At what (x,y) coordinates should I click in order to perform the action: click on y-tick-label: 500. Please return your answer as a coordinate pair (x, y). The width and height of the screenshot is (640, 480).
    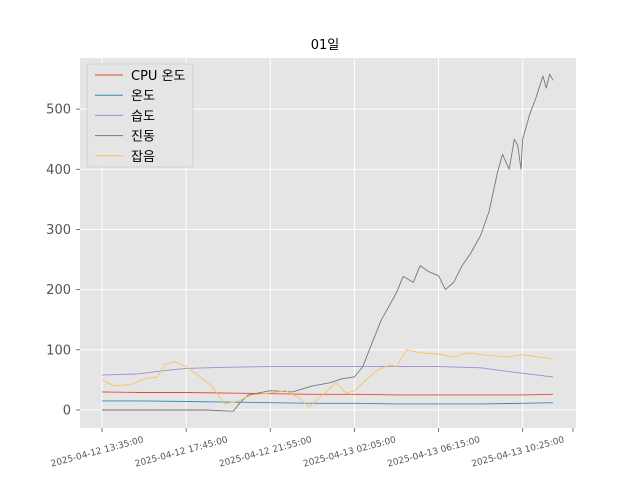
    Looking at the image, I should click on (58, 110).